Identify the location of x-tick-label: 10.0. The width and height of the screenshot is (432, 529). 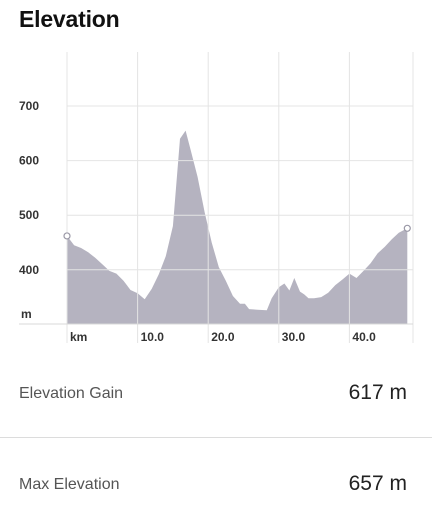
(153, 337).